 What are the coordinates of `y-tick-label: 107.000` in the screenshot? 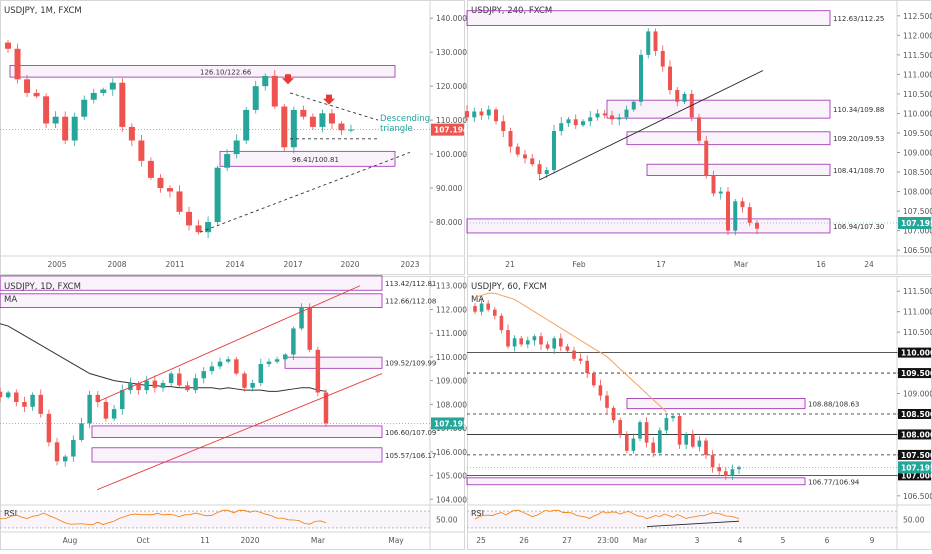 It's located at (917, 231).